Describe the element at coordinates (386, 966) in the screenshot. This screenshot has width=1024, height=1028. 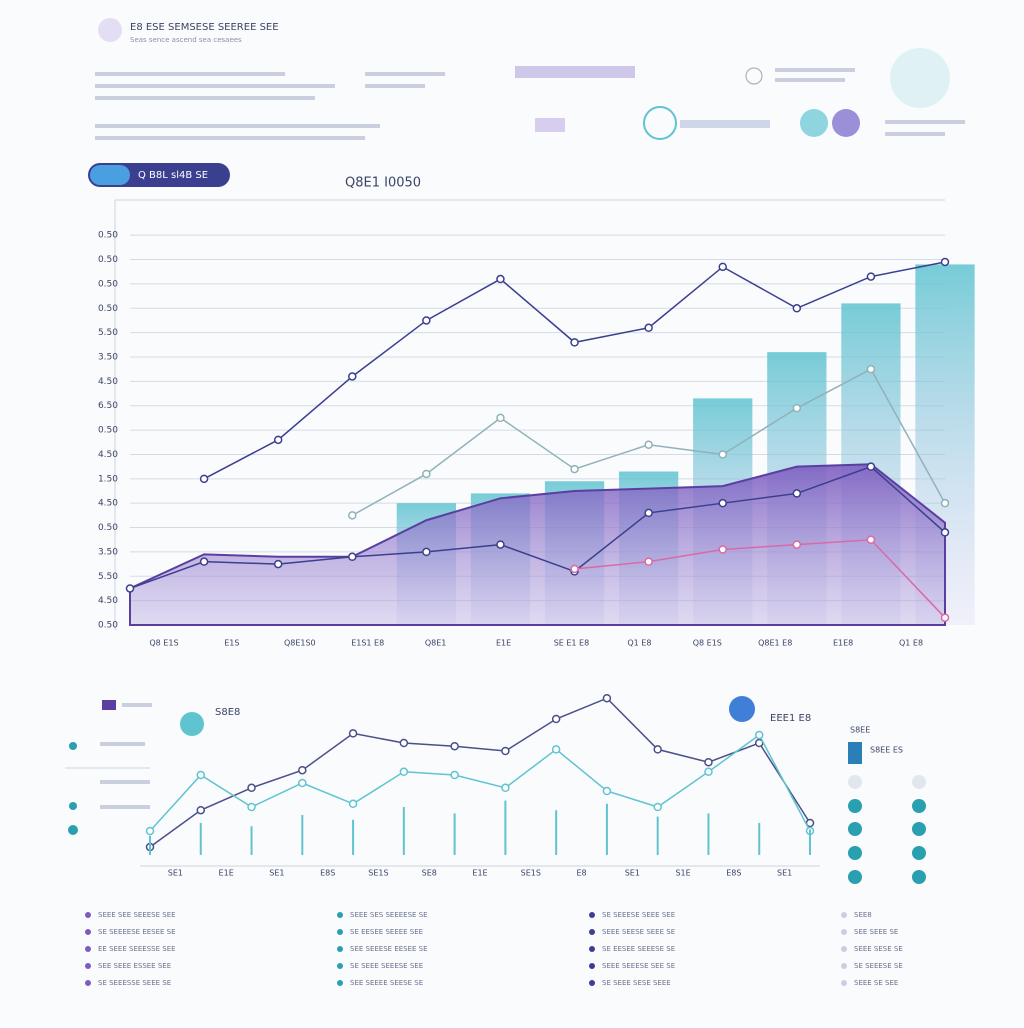
I see `footer-text: SE SEEE SEEESE SEE` at that location.